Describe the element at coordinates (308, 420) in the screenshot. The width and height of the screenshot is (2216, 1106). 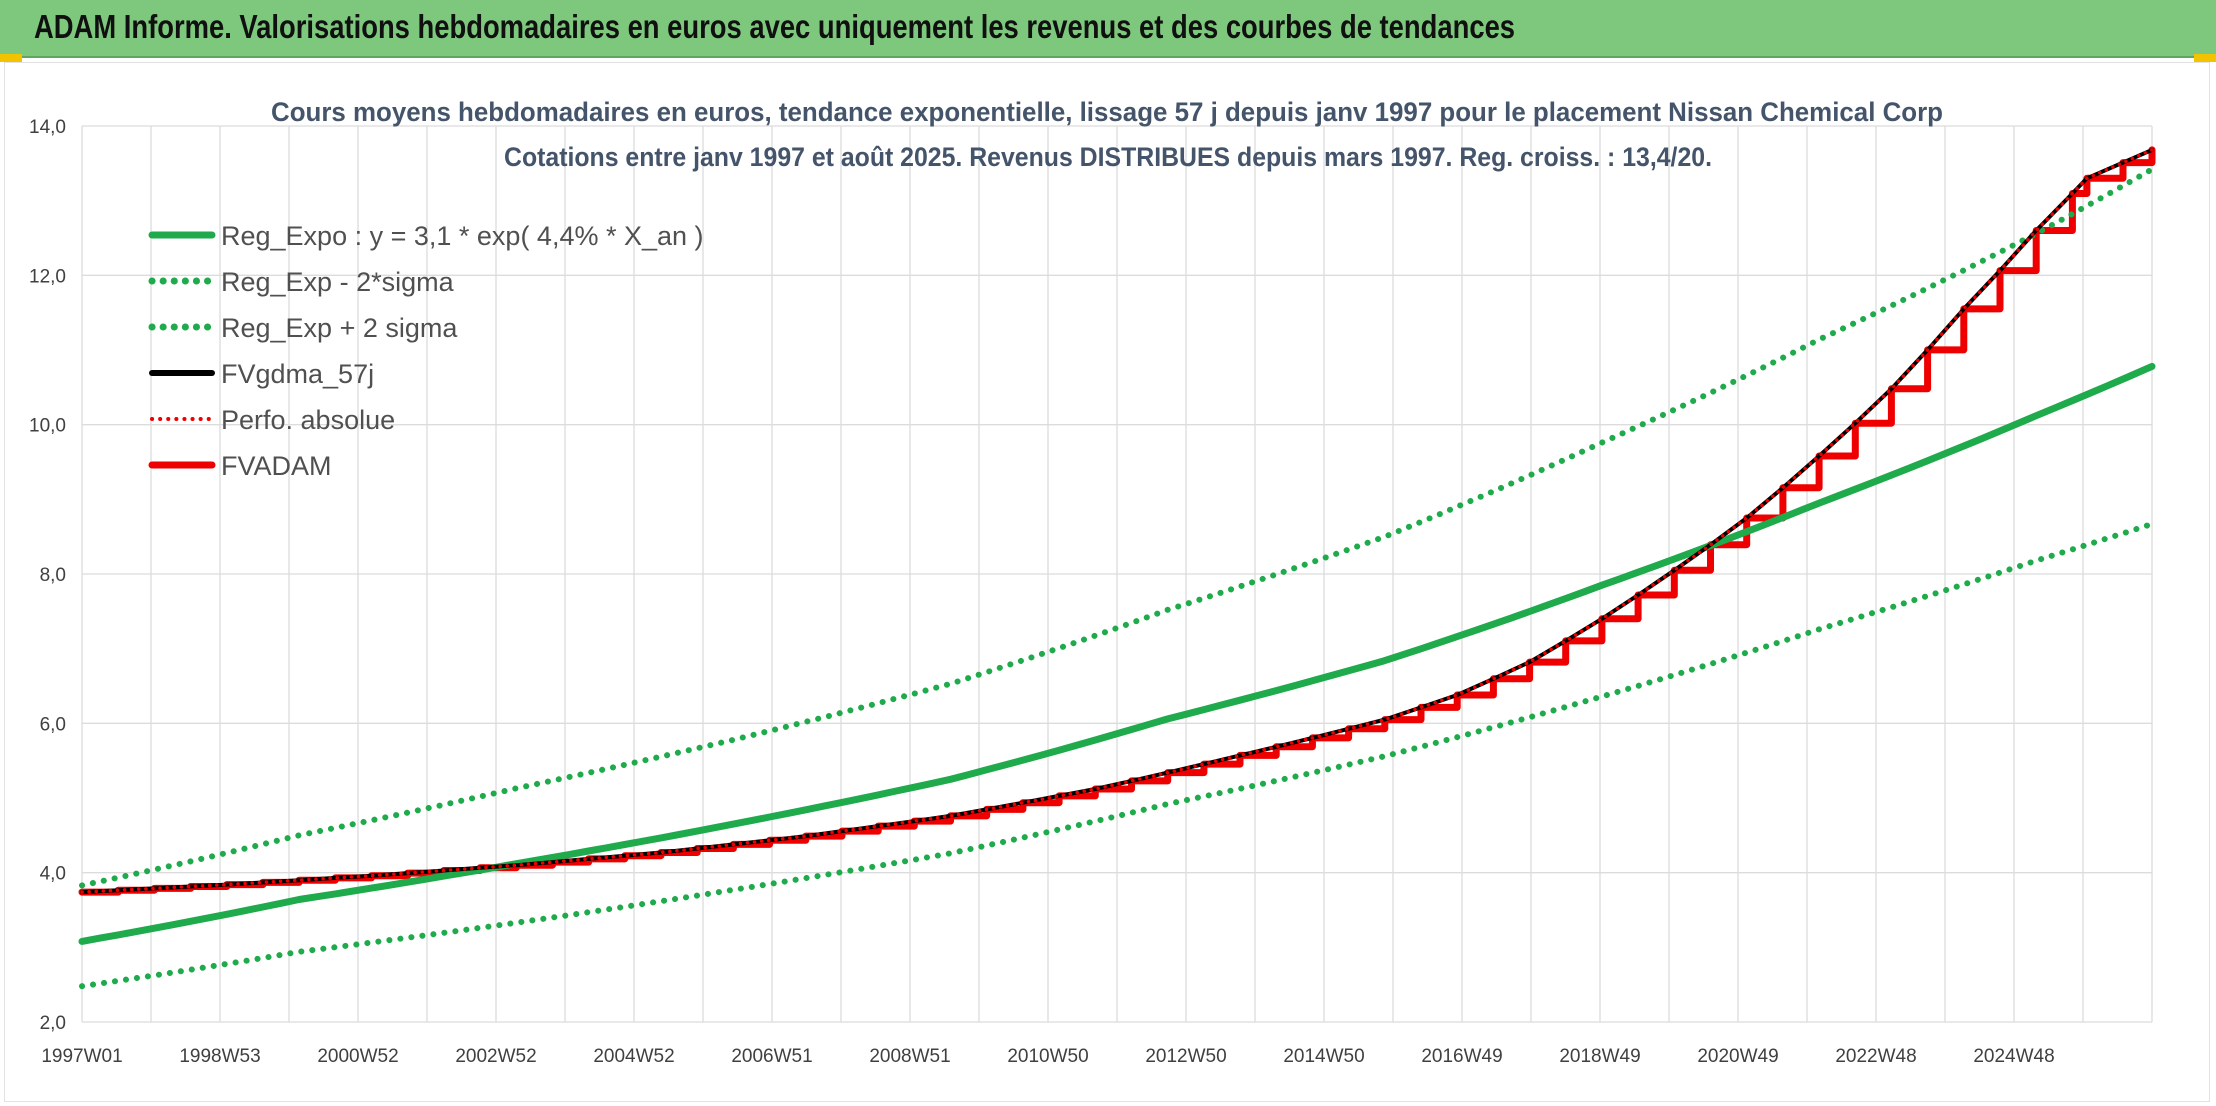
I see `legend-label-perfo-absolue: Perfo. absolue` at that location.